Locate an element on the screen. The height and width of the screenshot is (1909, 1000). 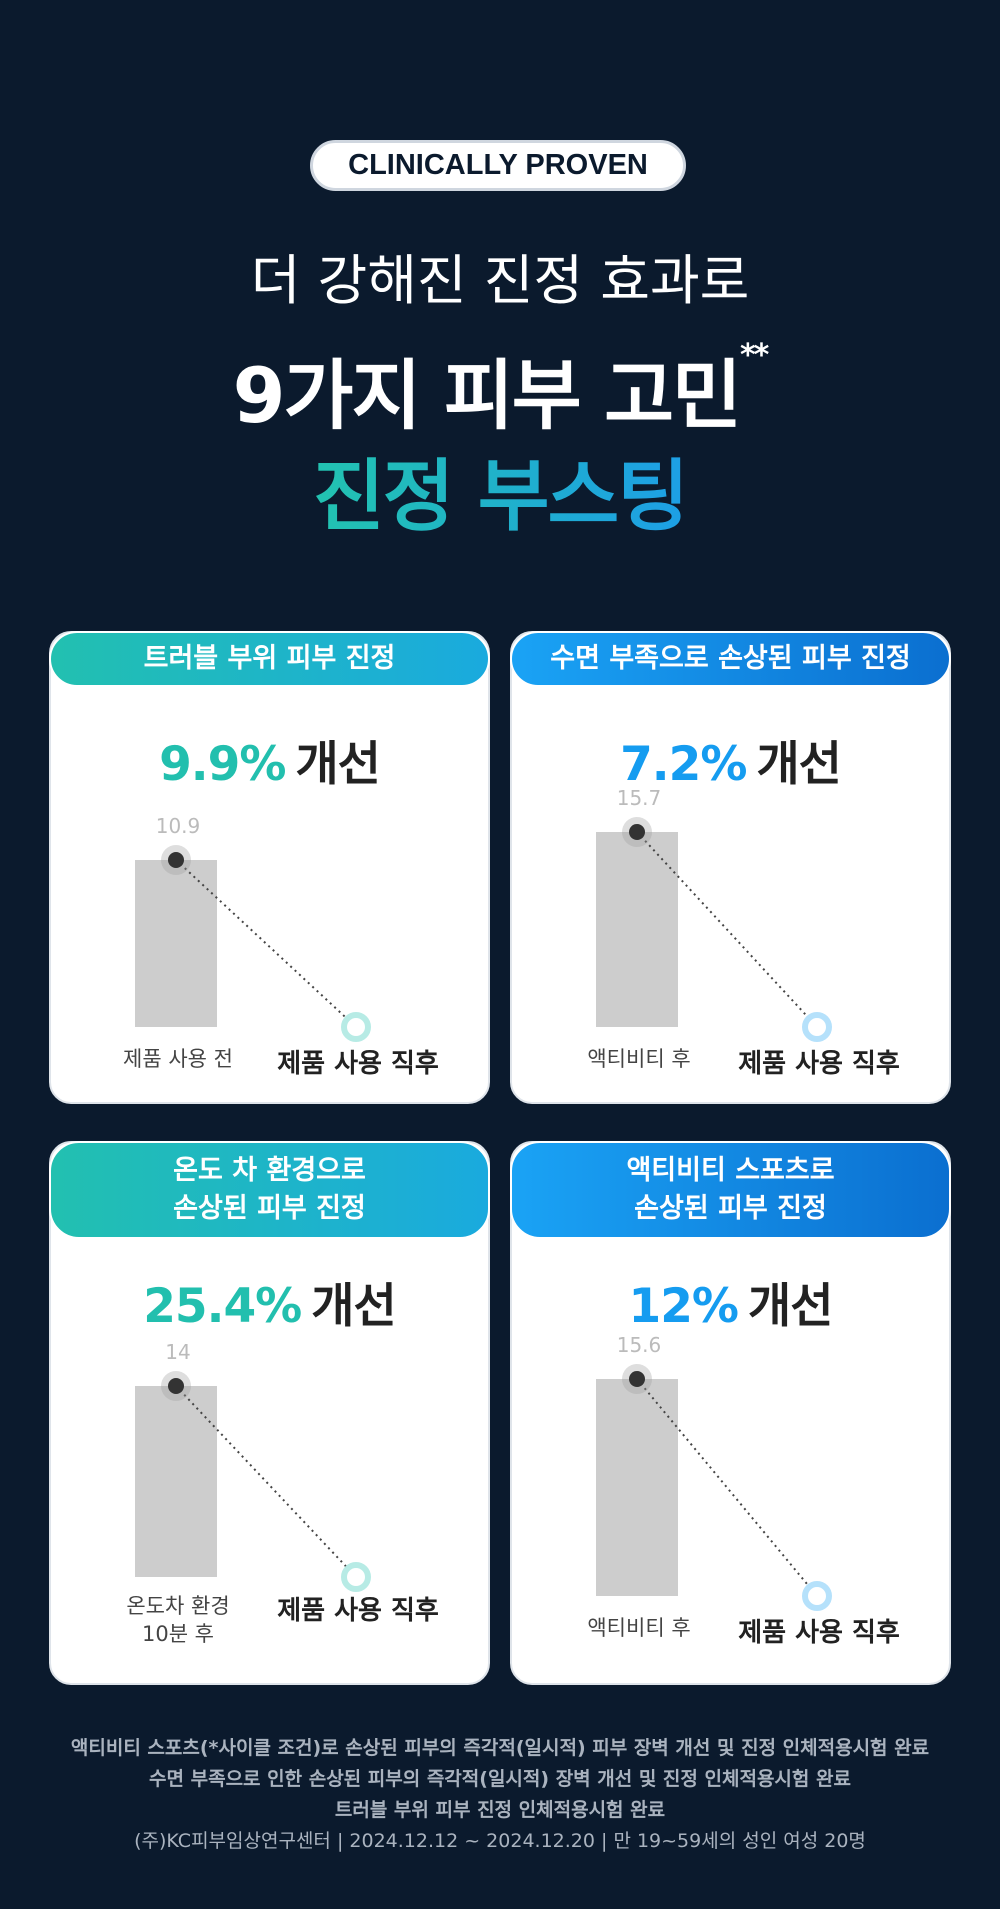
card-title: 트러블 부위 피부 진정 is located at coordinates (269, 658).